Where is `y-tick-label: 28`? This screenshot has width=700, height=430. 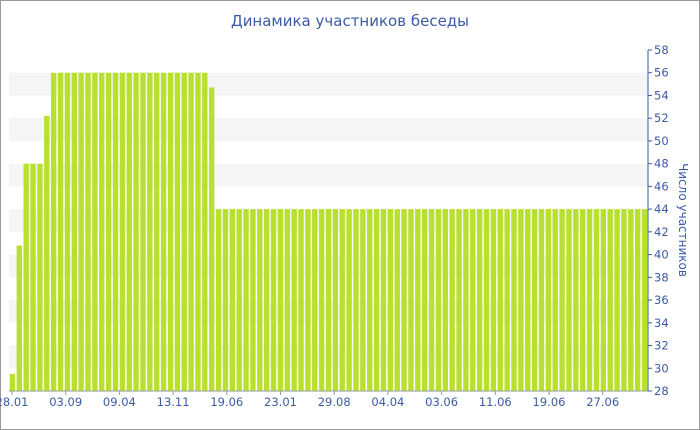 y-tick-label: 28 is located at coordinates (661, 391).